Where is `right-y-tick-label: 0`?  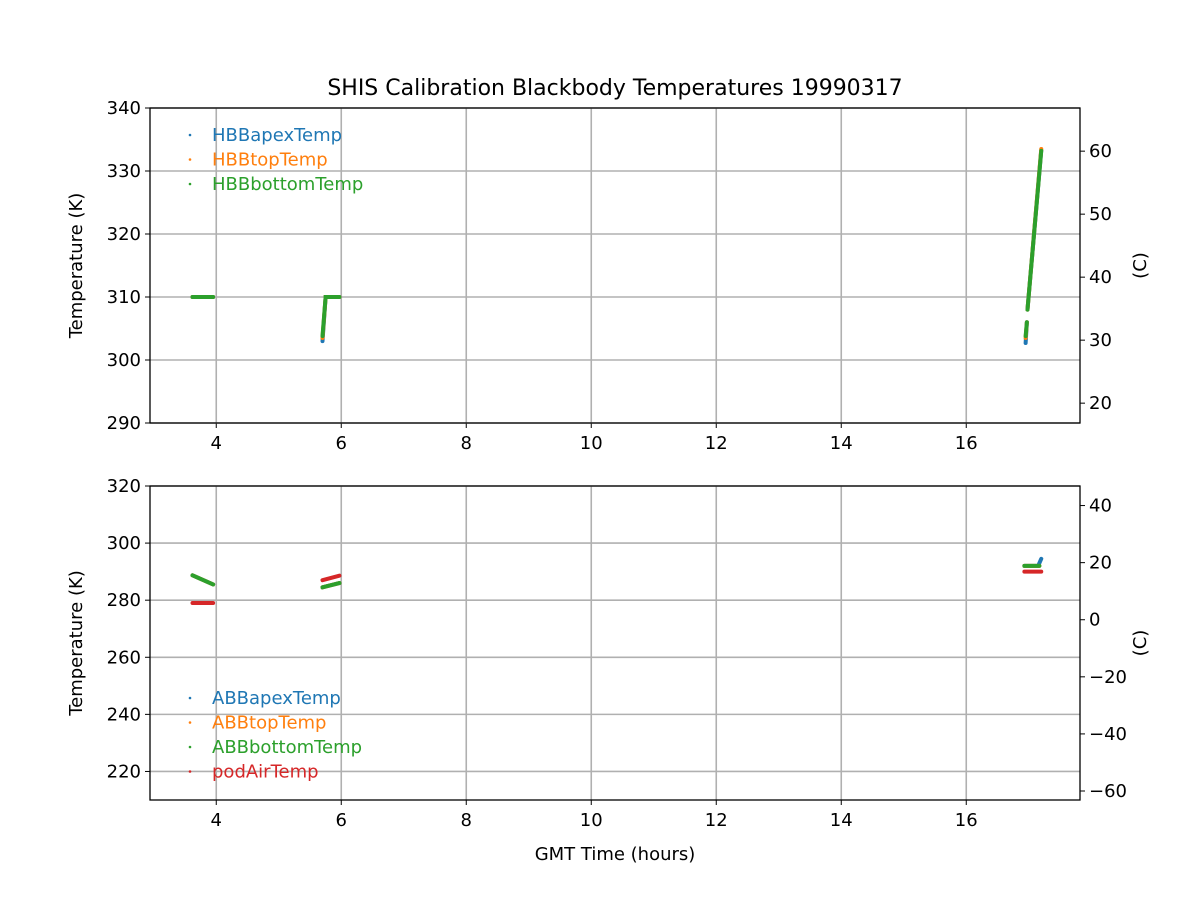
right-y-tick-label: 0 is located at coordinates (1094, 620).